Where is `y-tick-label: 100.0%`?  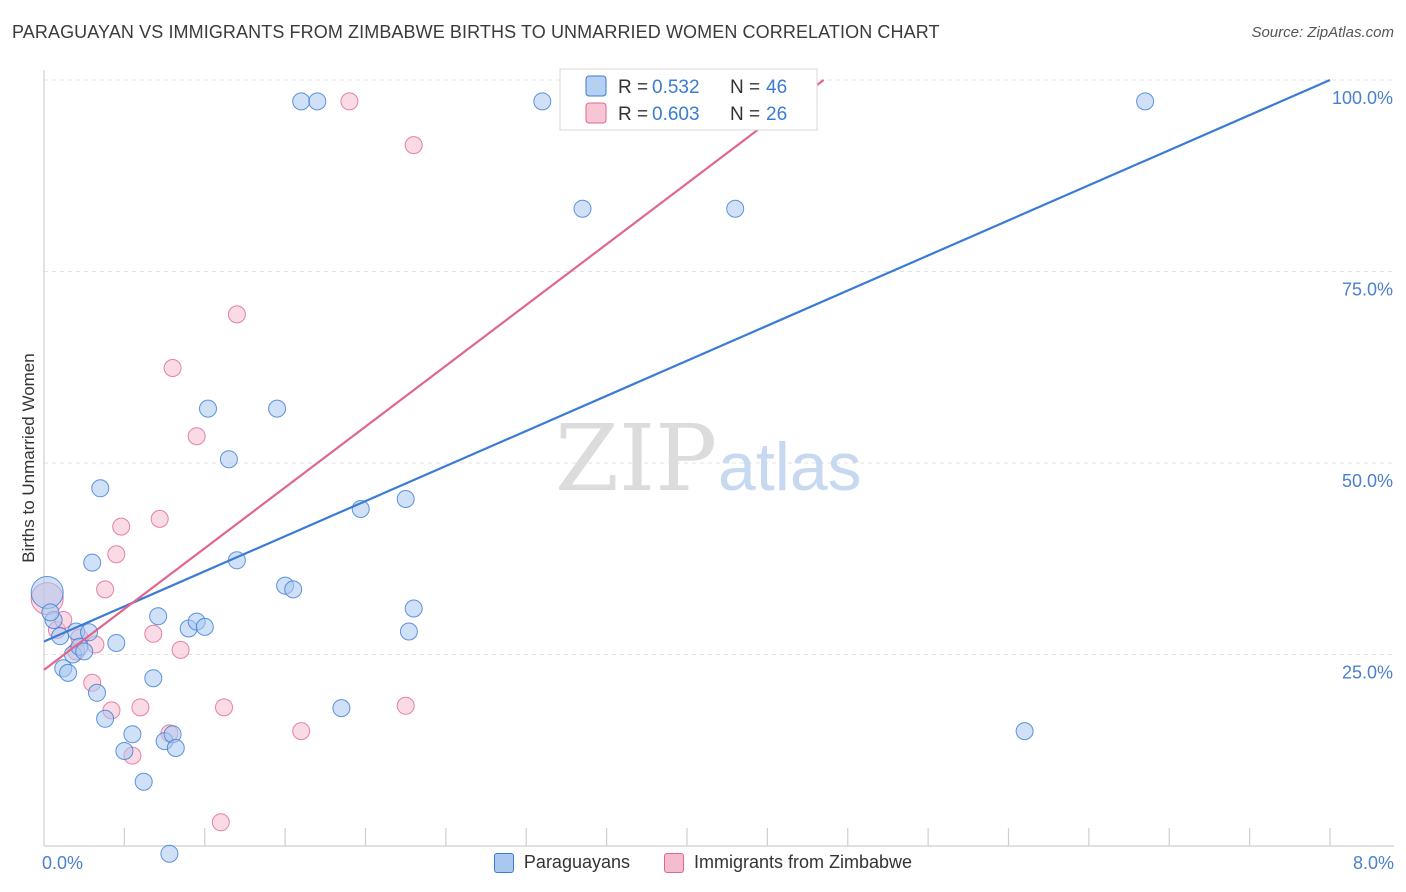
y-tick-label: 100.0% is located at coordinates (1362, 98).